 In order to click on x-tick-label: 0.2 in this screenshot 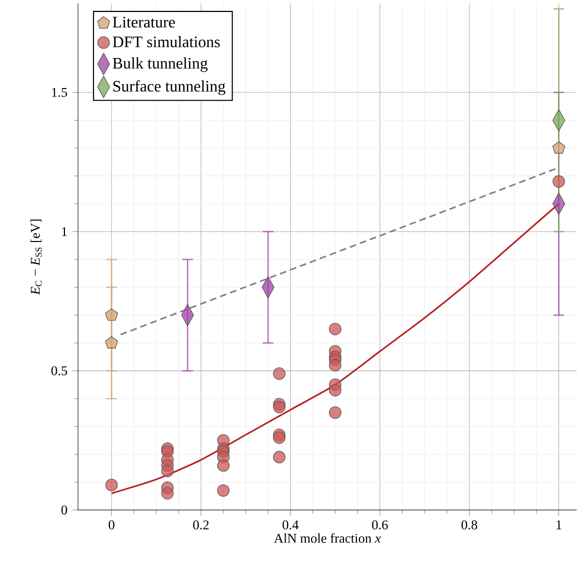, I will do `click(201, 525)`.